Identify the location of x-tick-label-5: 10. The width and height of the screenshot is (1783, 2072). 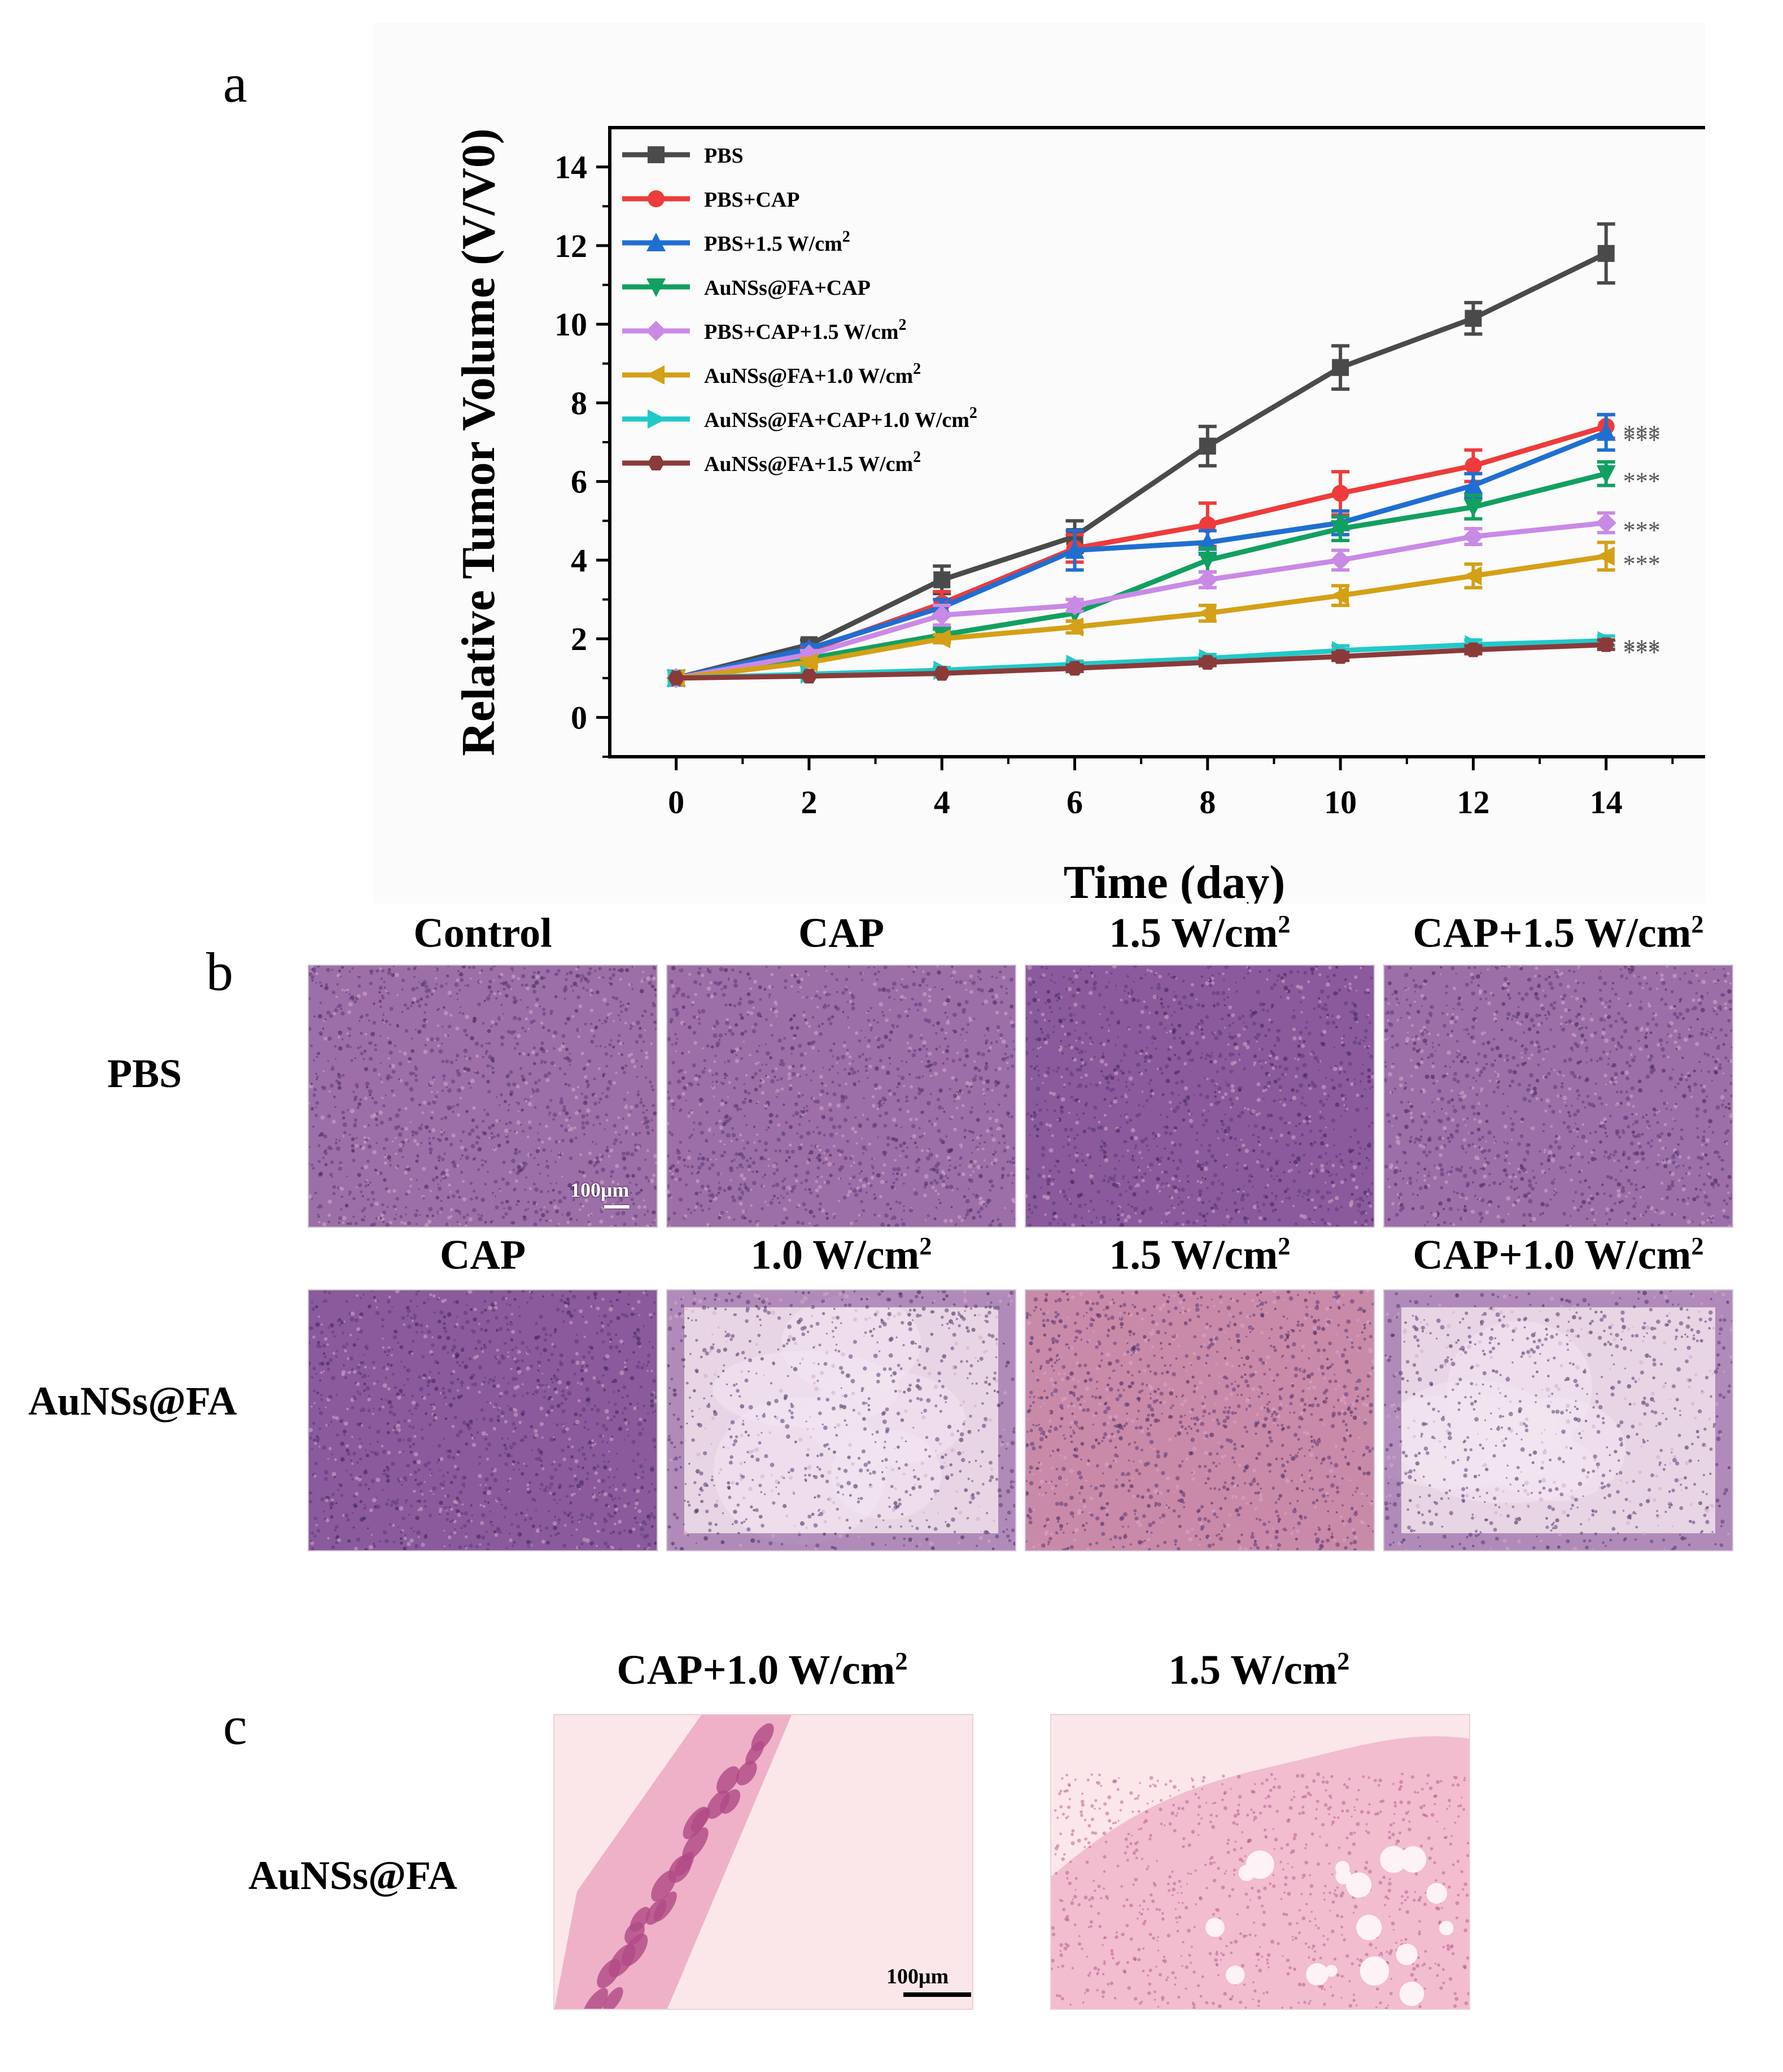
(1341, 803).